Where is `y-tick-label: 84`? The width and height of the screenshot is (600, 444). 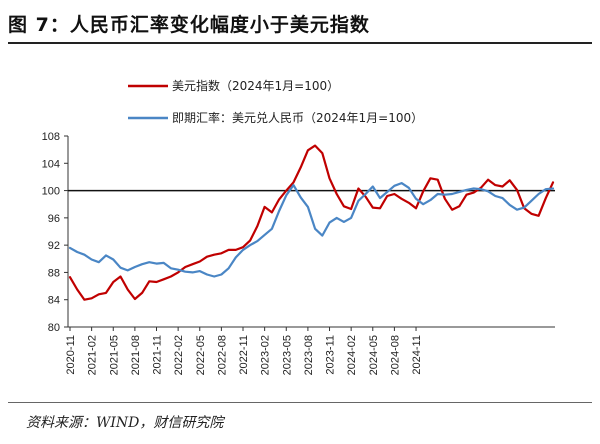
y-tick-label: 84 is located at coordinates (54, 301).